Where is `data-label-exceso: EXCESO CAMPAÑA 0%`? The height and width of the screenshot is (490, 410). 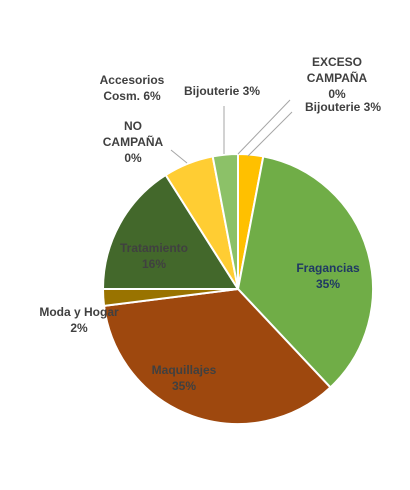 data-label-exceso: EXCESO CAMPAÑA 0% is located at coordinates (337, 78).